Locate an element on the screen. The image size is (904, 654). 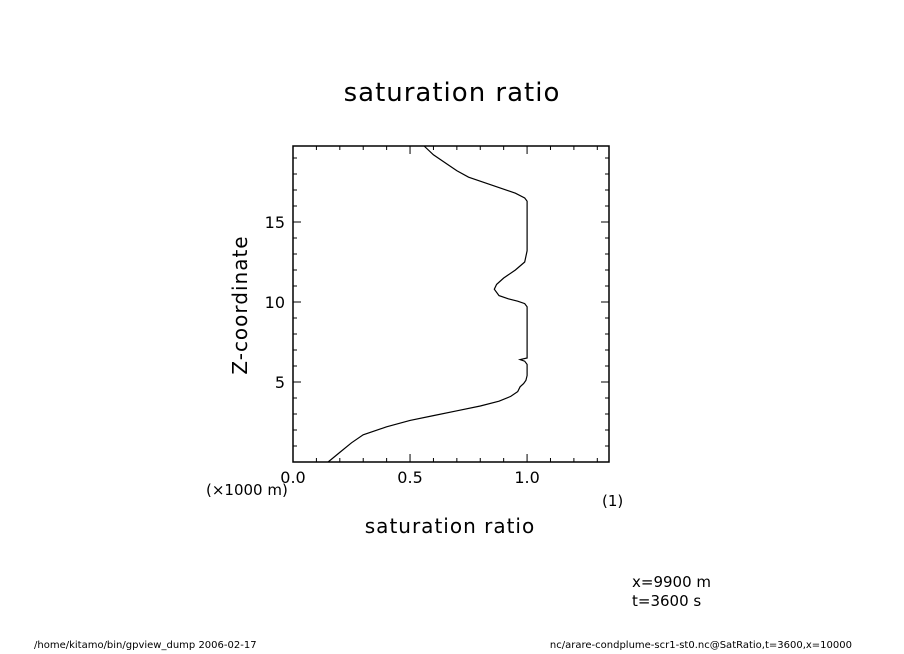
x-tick-label: 0.0 is located at coordinates (292, 477).